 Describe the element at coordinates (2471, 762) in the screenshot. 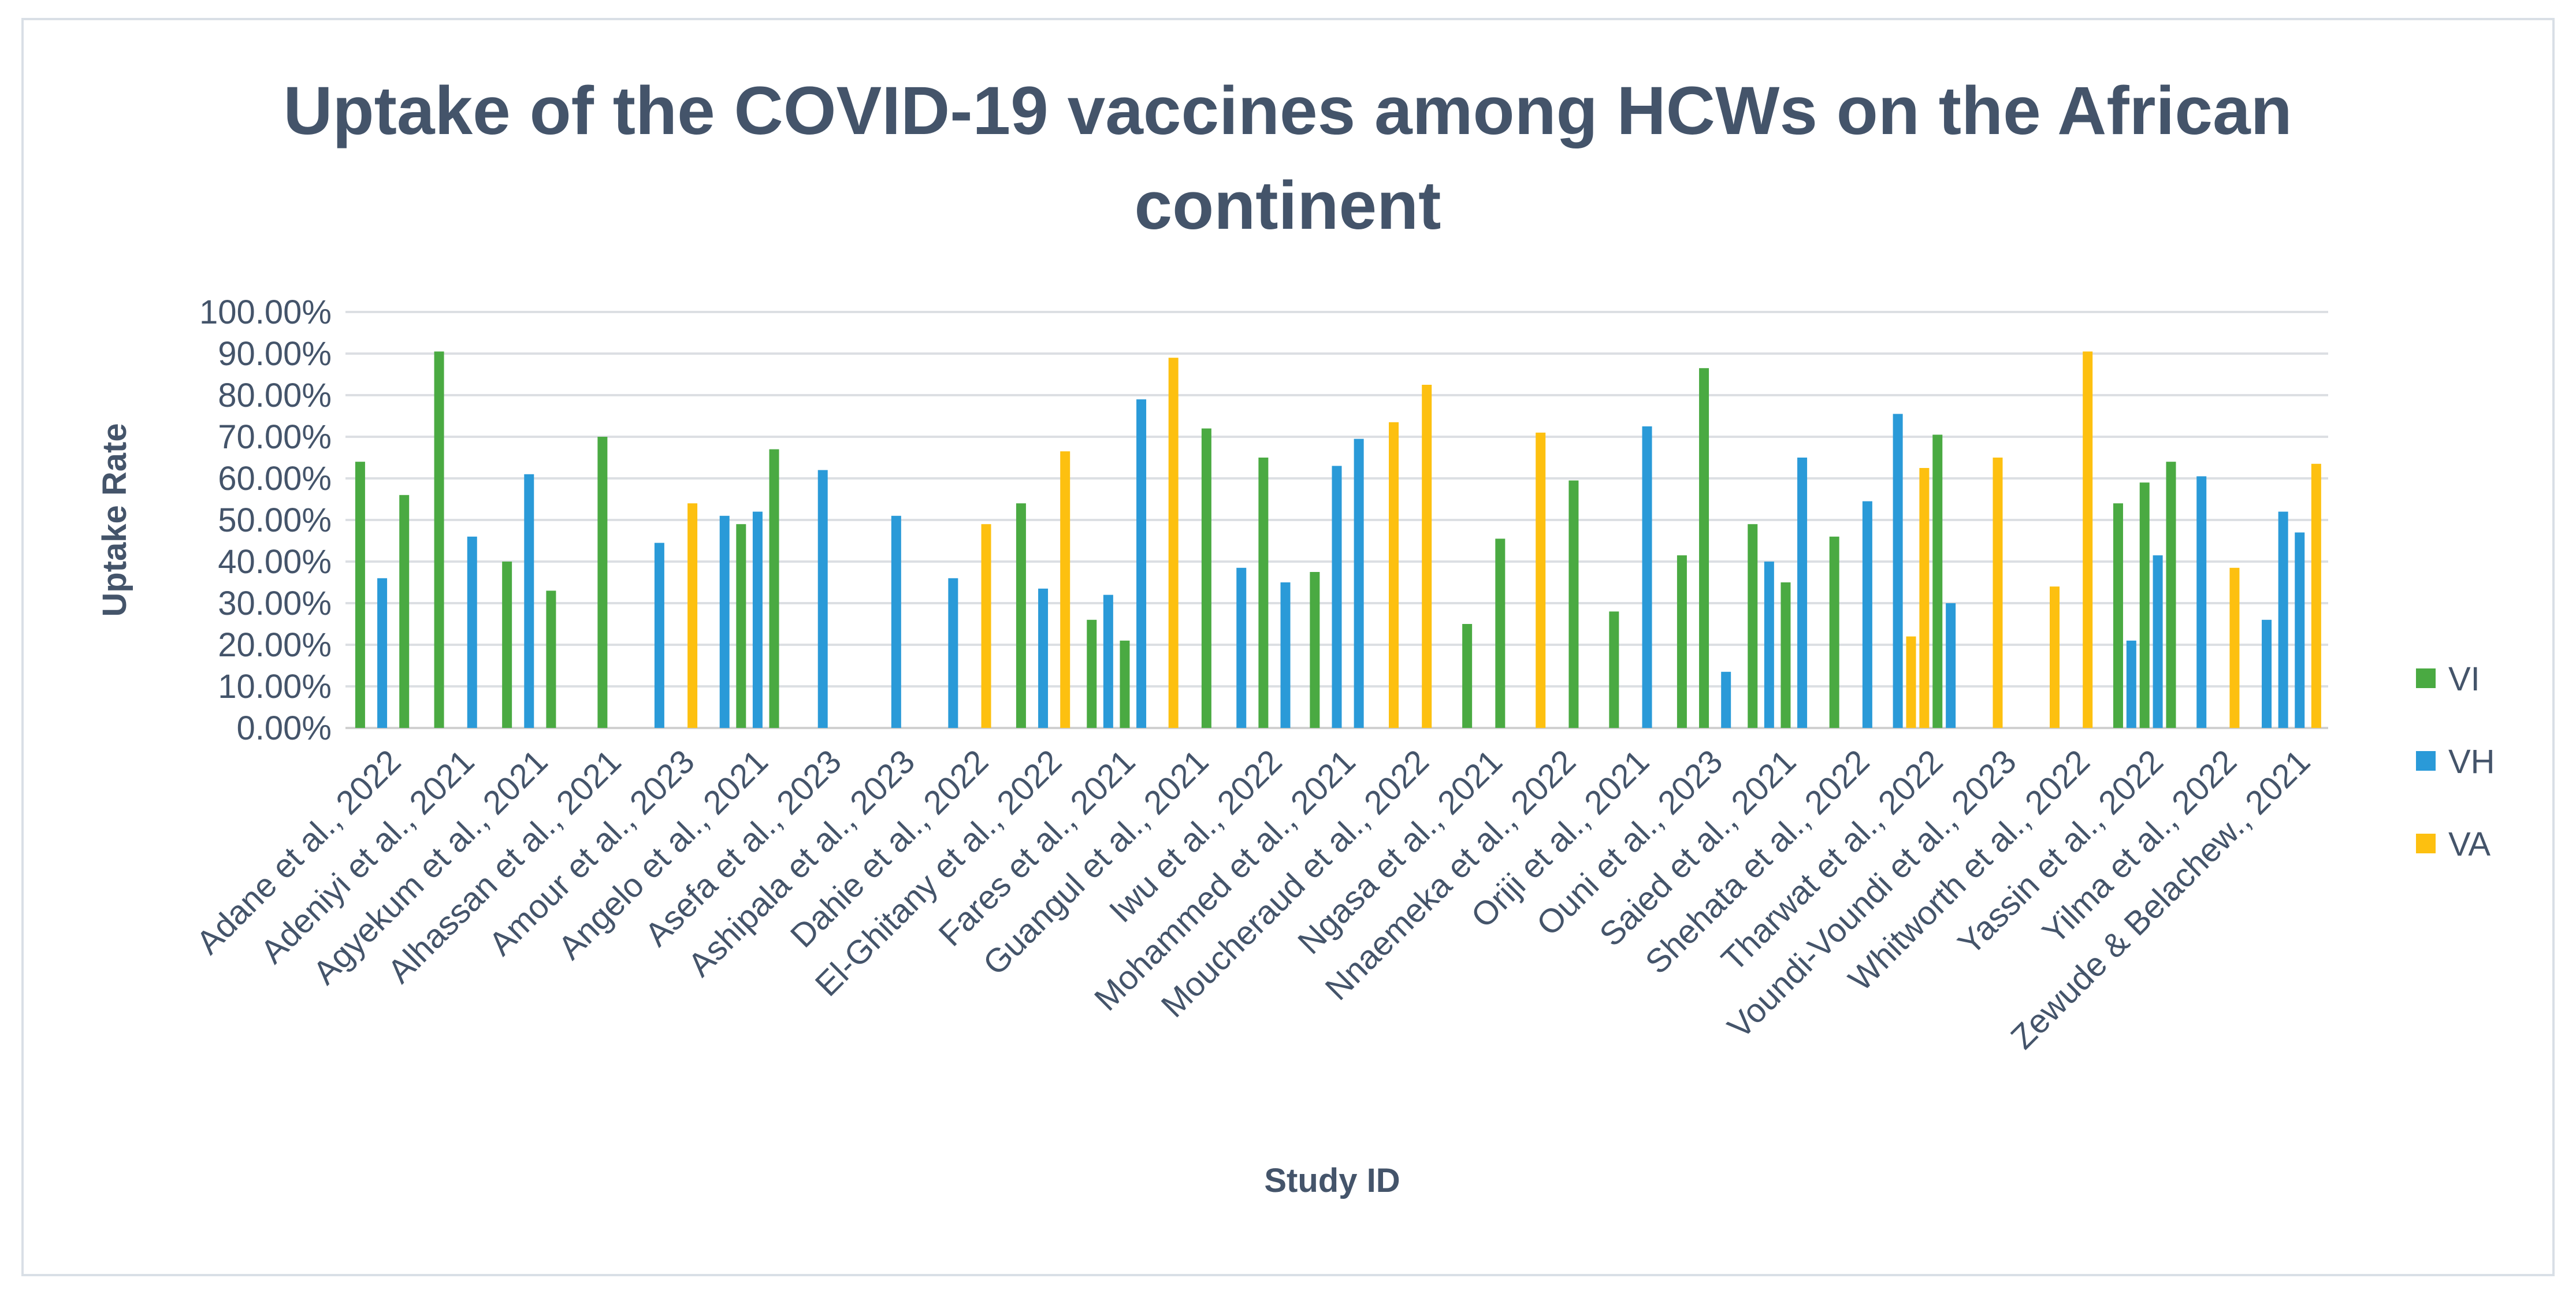

I see `legend-label-vh: VH` at that location.